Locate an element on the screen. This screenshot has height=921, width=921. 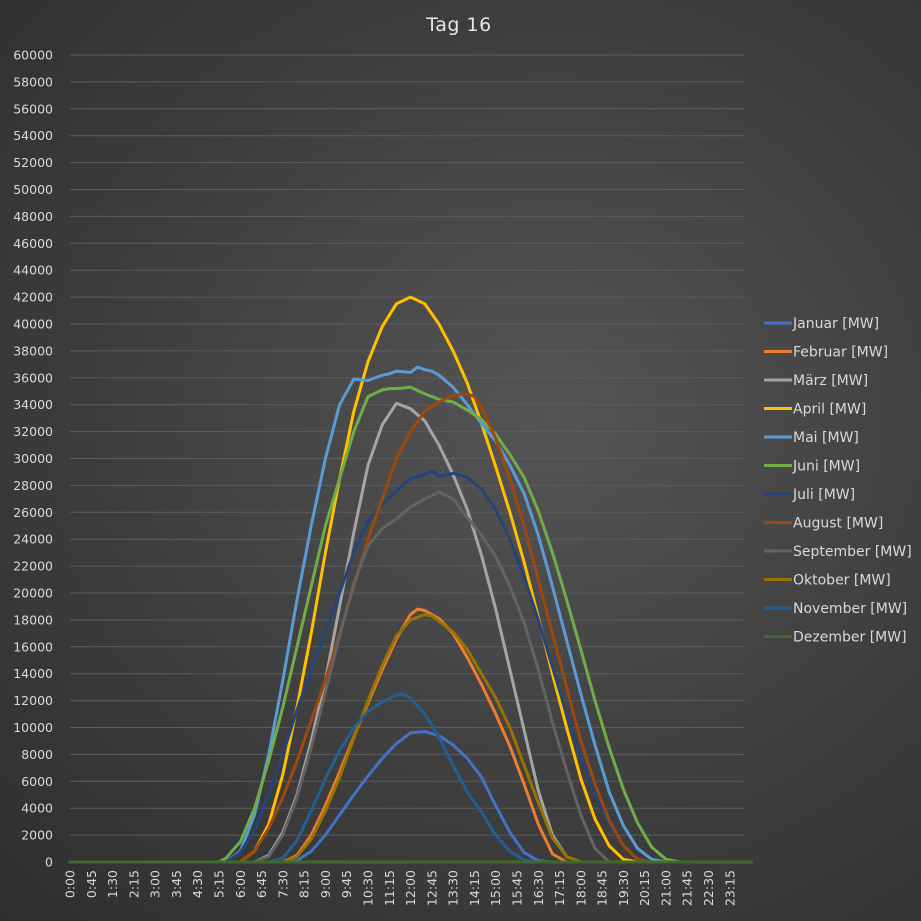
y-tick-label: 42000 is located at coordinates (33, 297).